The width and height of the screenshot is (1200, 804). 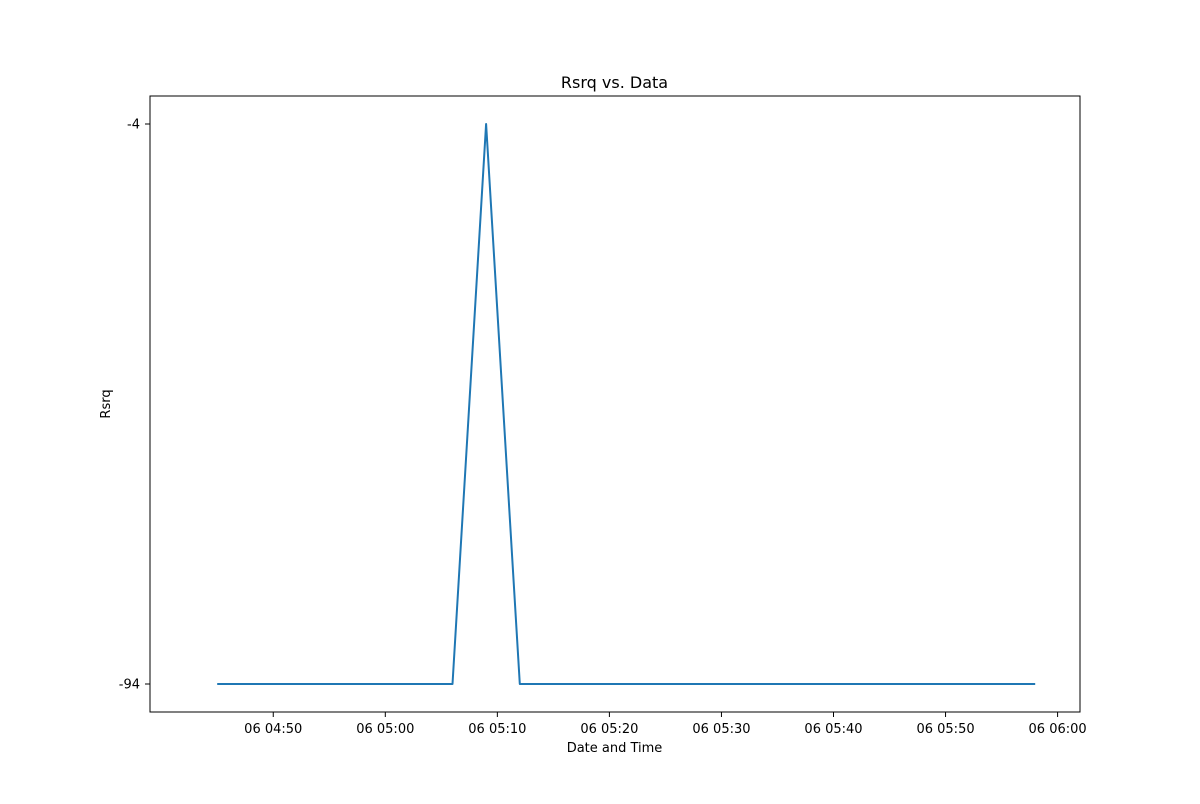 I want to click on x-tick-label: 06 05:00, so click(x=385, y=729).